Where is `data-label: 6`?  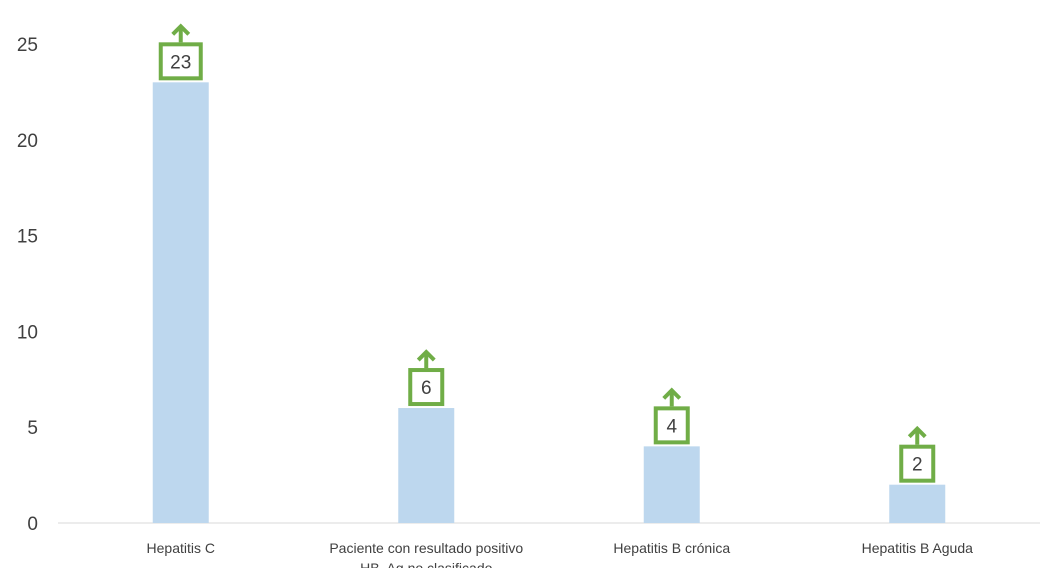 data-label: 6 is located at coordinates (426, 388).